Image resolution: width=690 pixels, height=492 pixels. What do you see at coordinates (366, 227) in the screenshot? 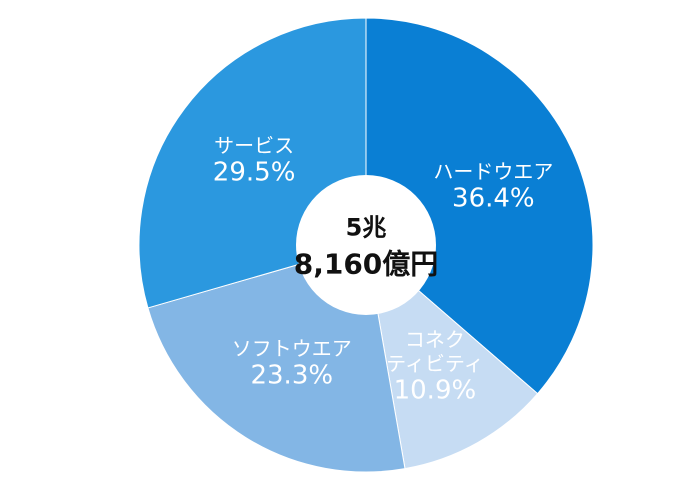
I see `center-line: 5兆` at bounding box center [366, 227].